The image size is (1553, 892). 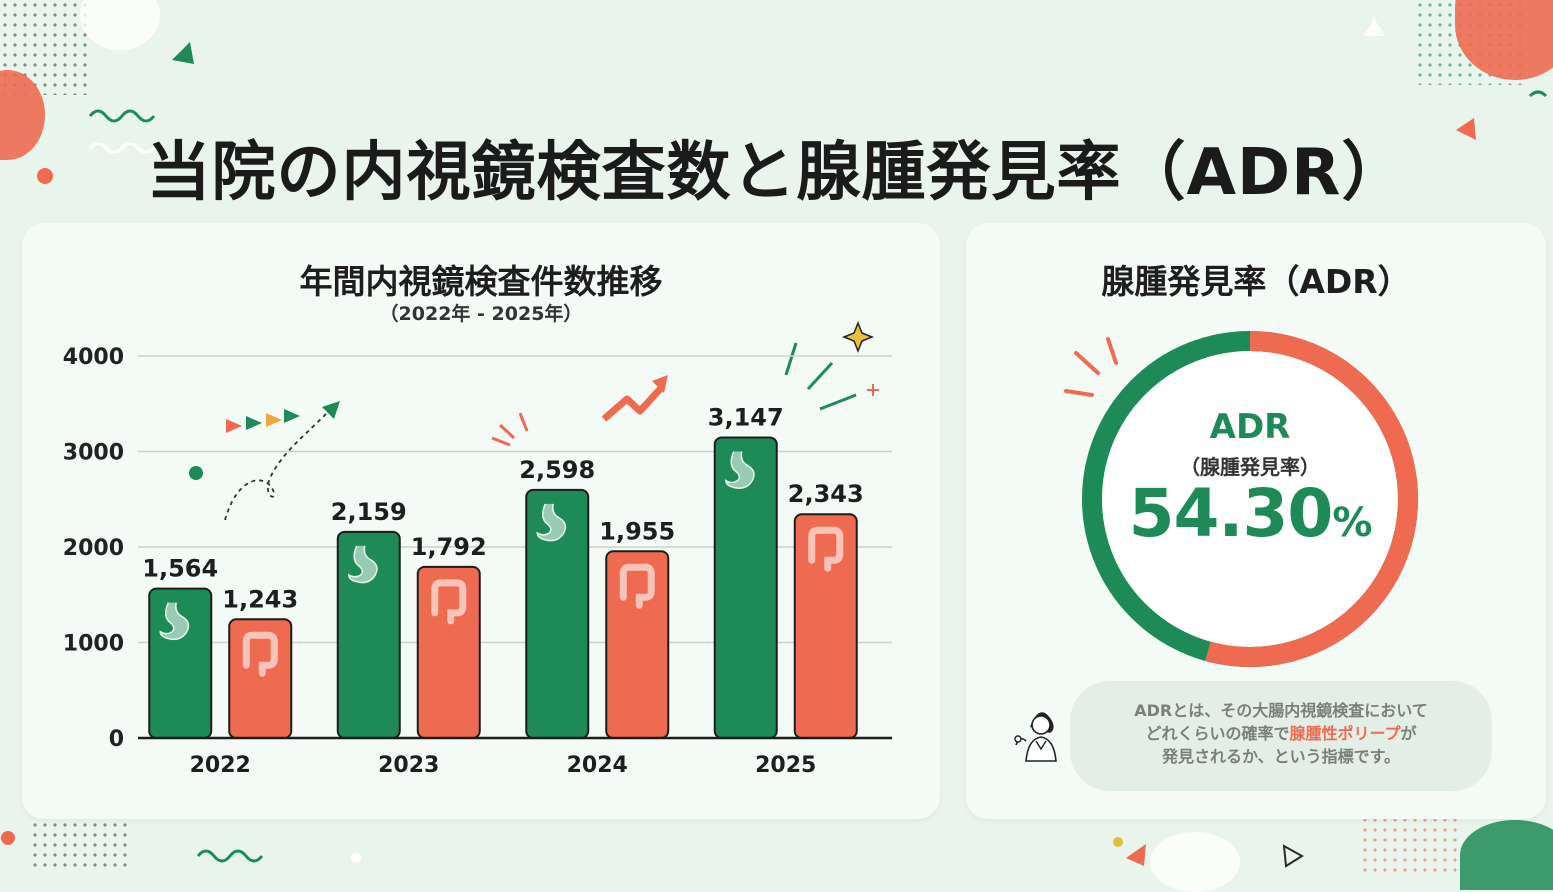 What do you see at coordinates (534, 420) in the screenshot?
I see `chart-decorations` at bounding box center [534, 420].